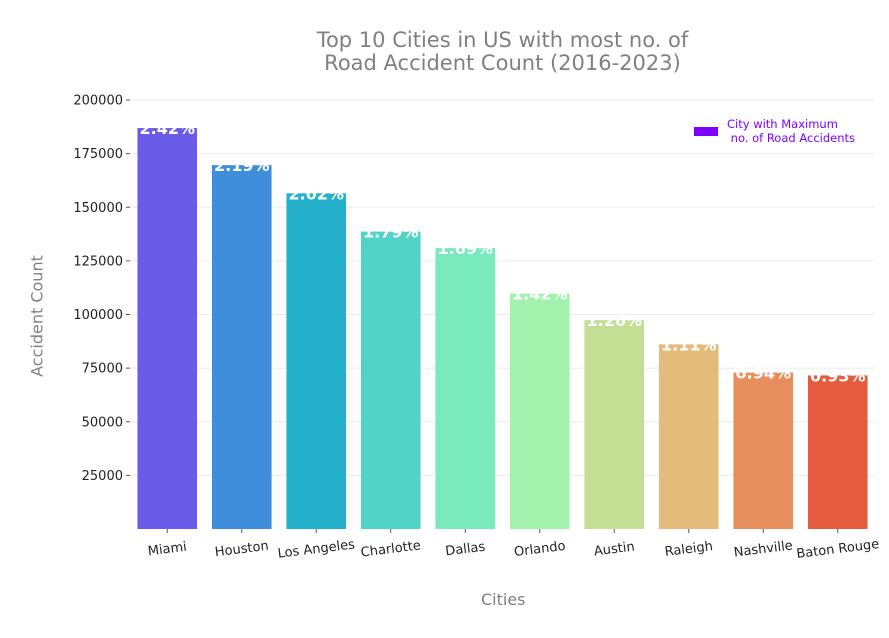 Image resolution: width=889 pixels, height=638 pixels. I want to click on y-tick-label: 200000, so click(98, 101).